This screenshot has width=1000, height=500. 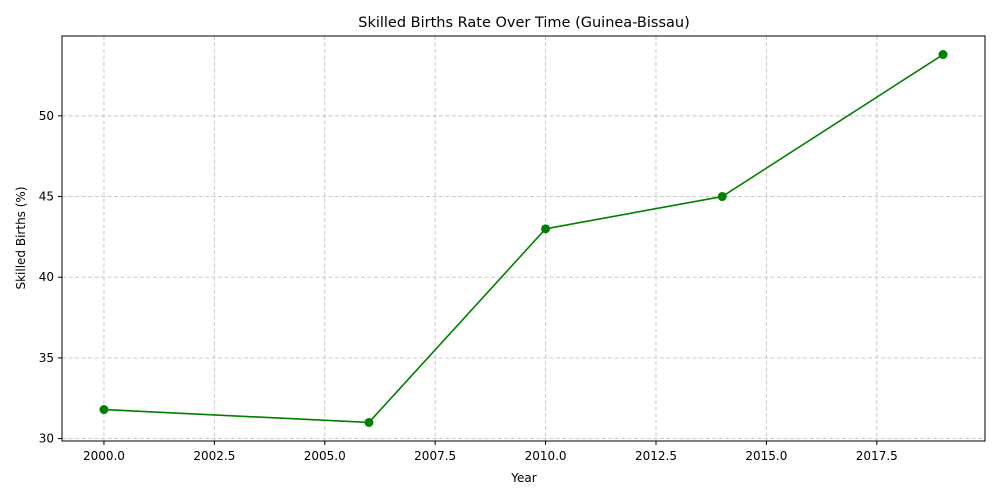 What do you see at coordinates (656, 456) in the screenshot?
I see `x-tick-label: 2012.5` at bounding box center [656, 456].